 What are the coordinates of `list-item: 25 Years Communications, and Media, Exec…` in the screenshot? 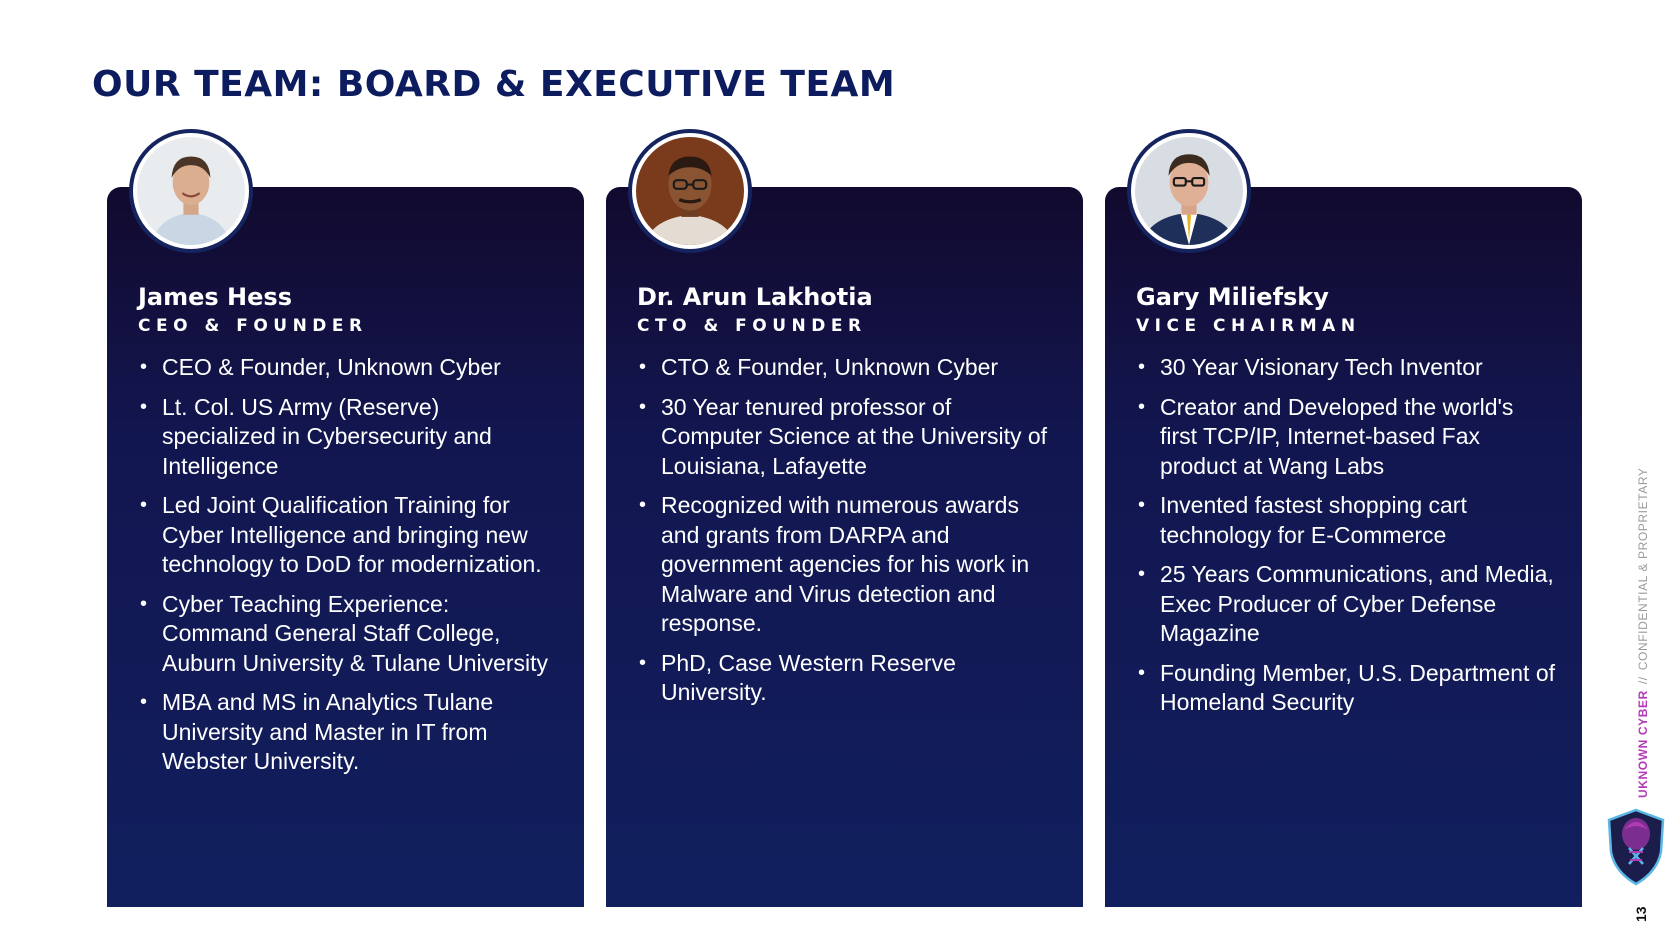 It's located at (1346, 604).